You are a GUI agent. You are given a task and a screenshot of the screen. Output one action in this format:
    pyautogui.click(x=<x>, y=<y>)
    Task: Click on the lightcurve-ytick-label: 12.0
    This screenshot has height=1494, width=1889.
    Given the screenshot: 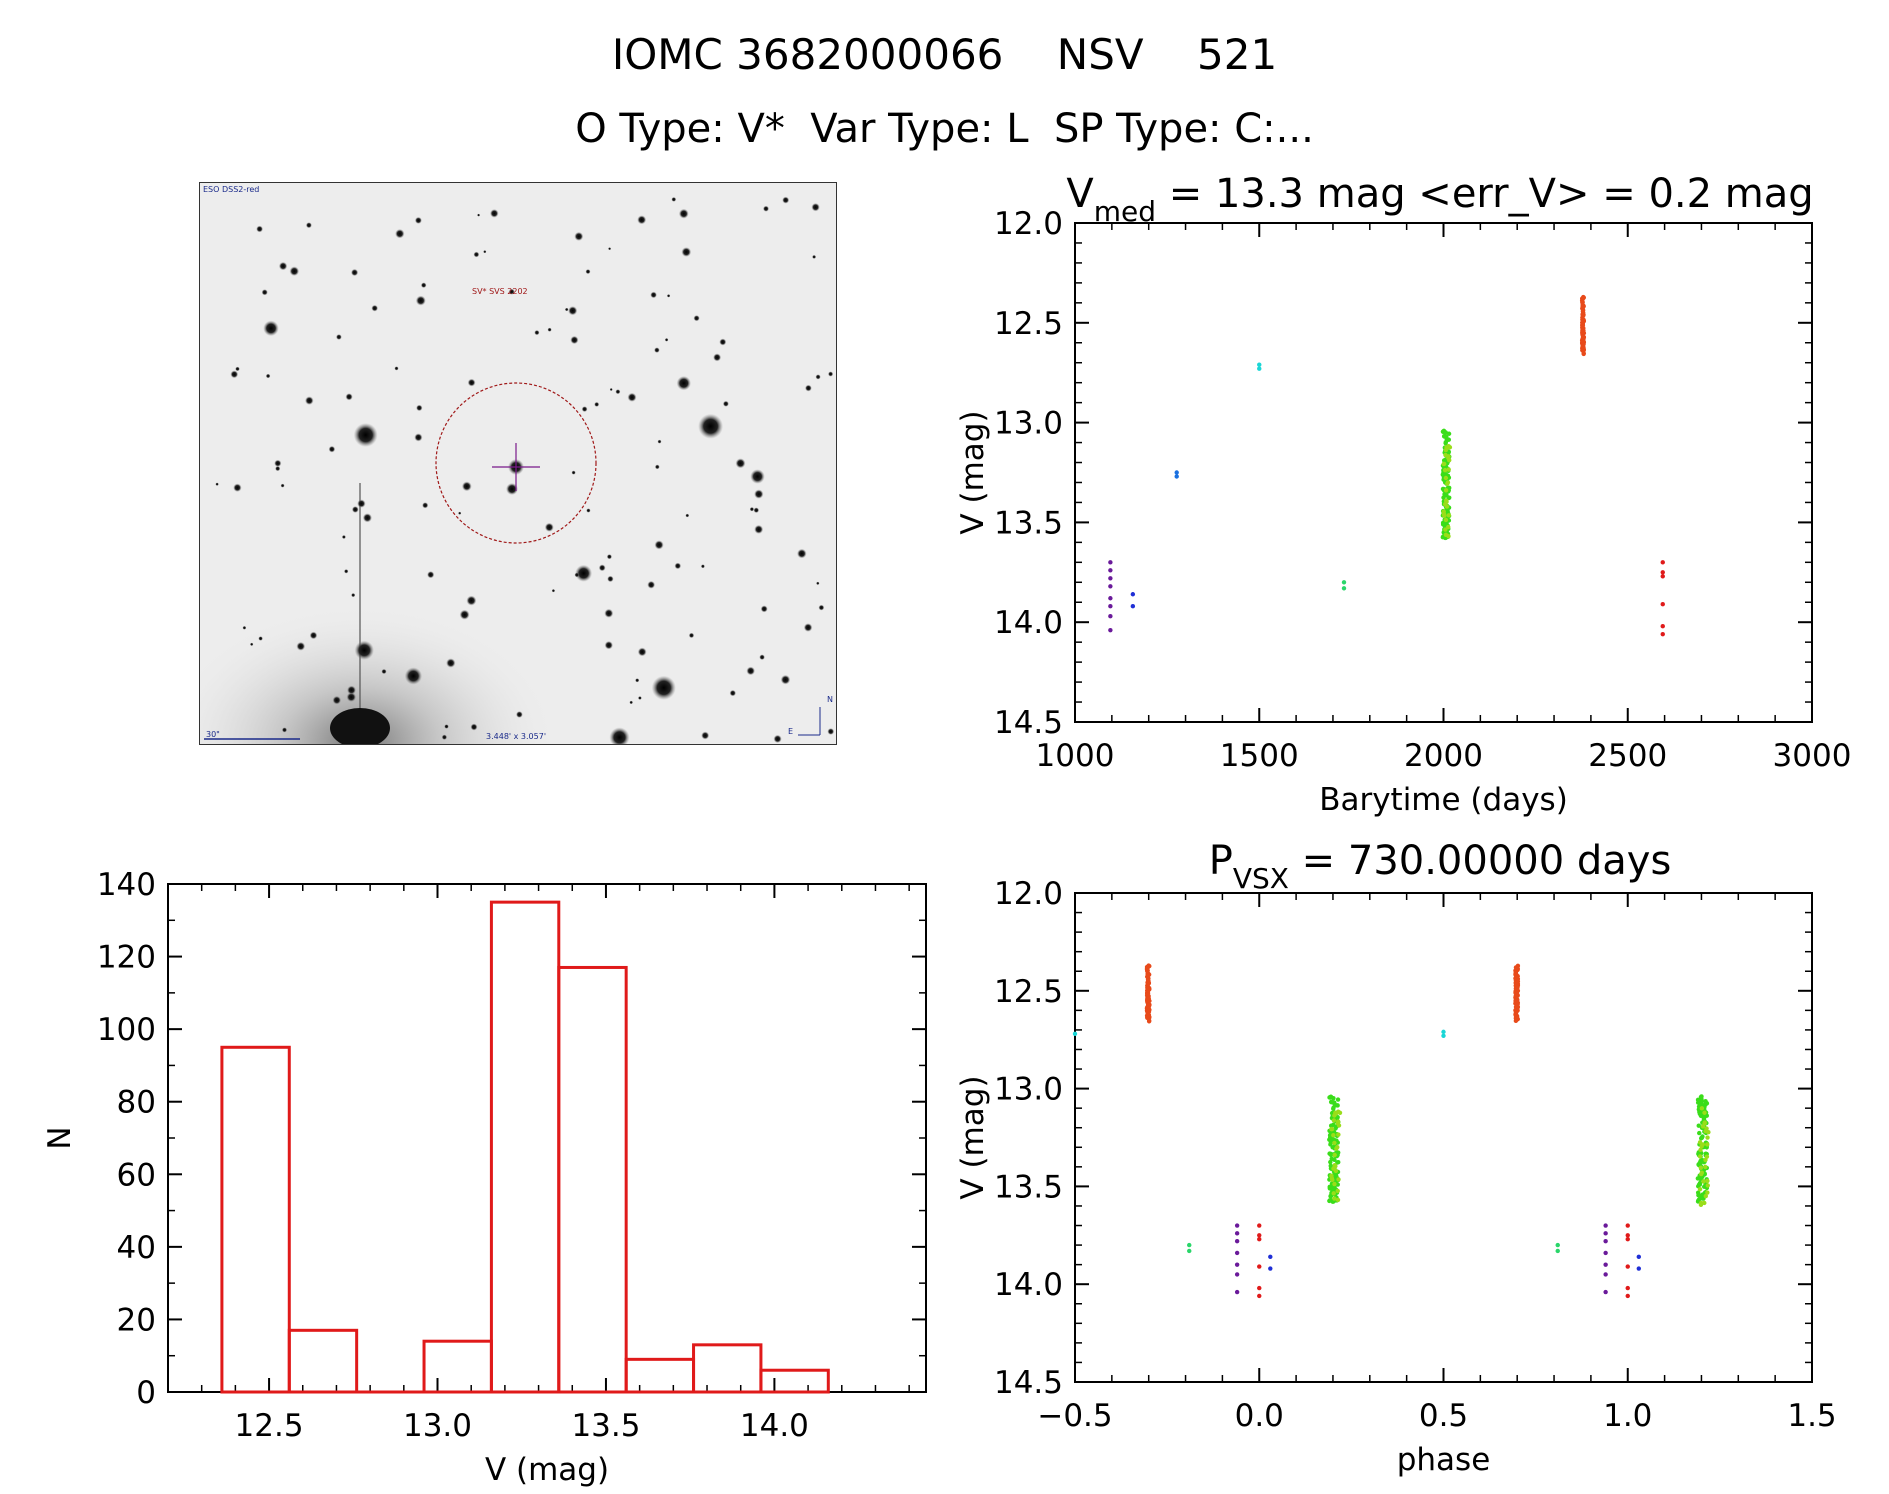 What is the action you would take?
    pyautogui.click(x=1028, y=224)
    